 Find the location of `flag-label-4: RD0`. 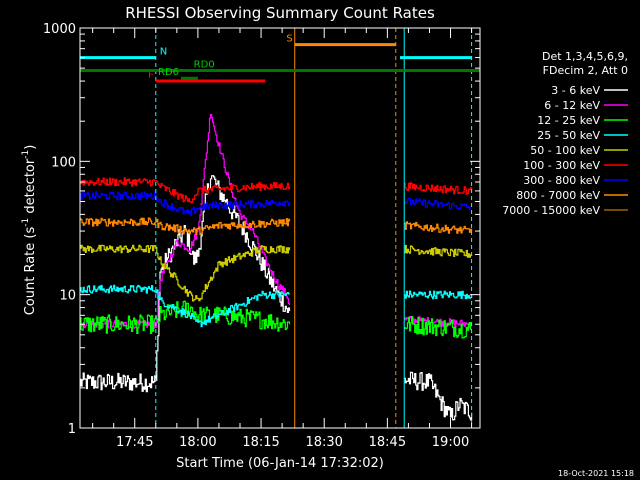

flag-label-4: RD0 is located at coordinates (204, 65).